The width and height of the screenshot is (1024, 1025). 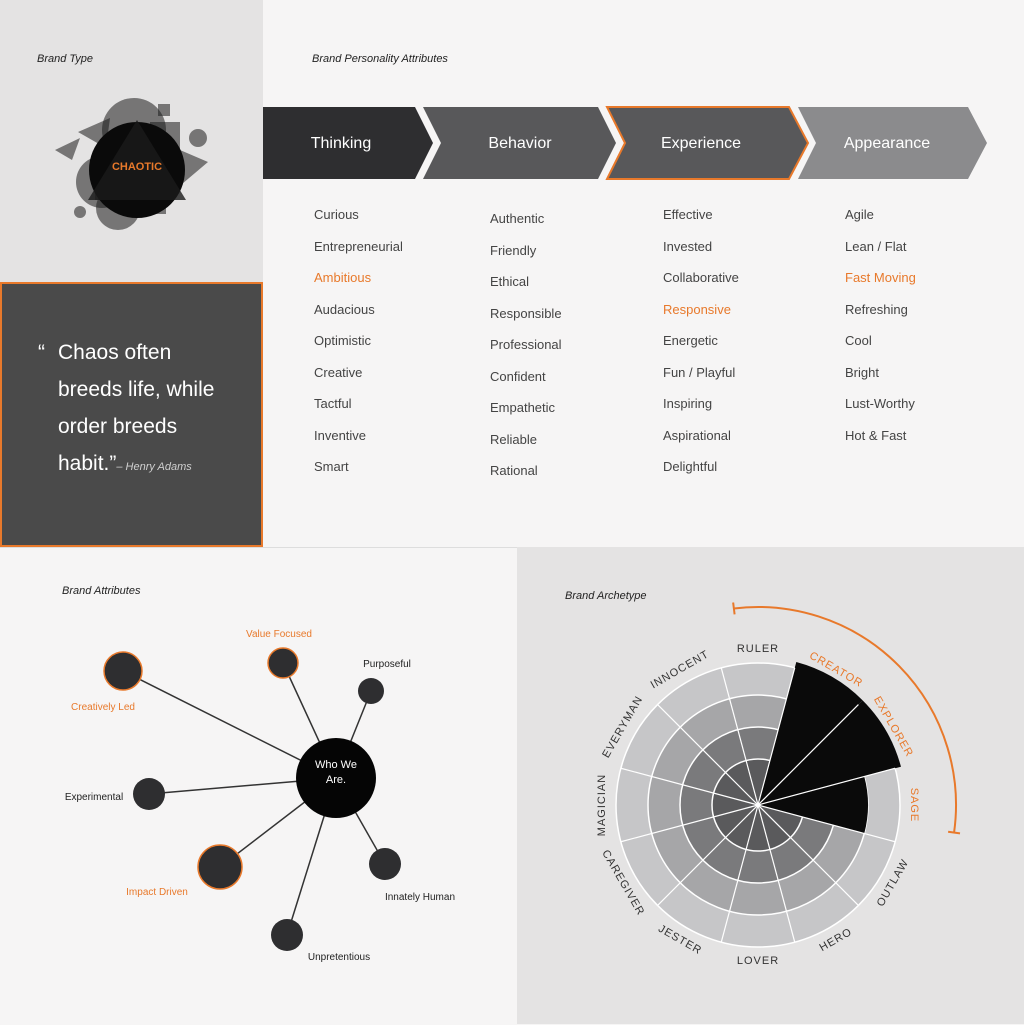 What do you see at coordinates (892, 143) in the screenshot?
I see `chevron-appearance` at bounding box center [892, 143].